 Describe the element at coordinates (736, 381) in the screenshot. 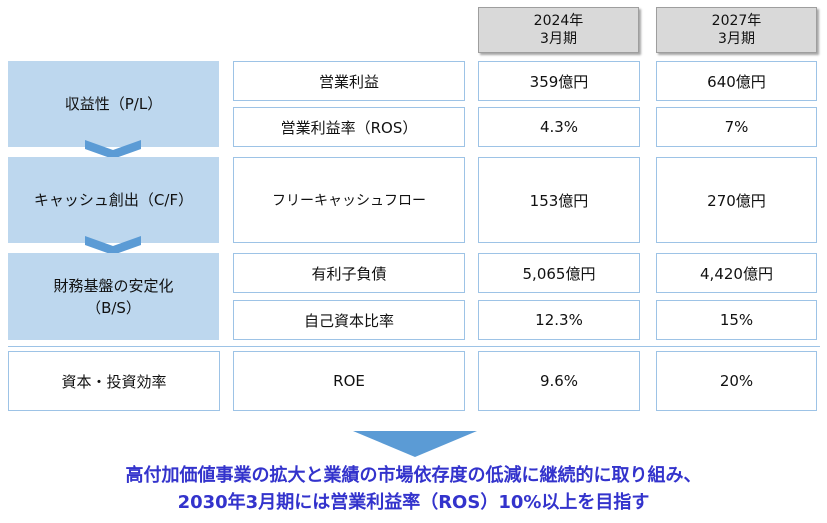

I see `value-2027-roe: 20%` at that location.